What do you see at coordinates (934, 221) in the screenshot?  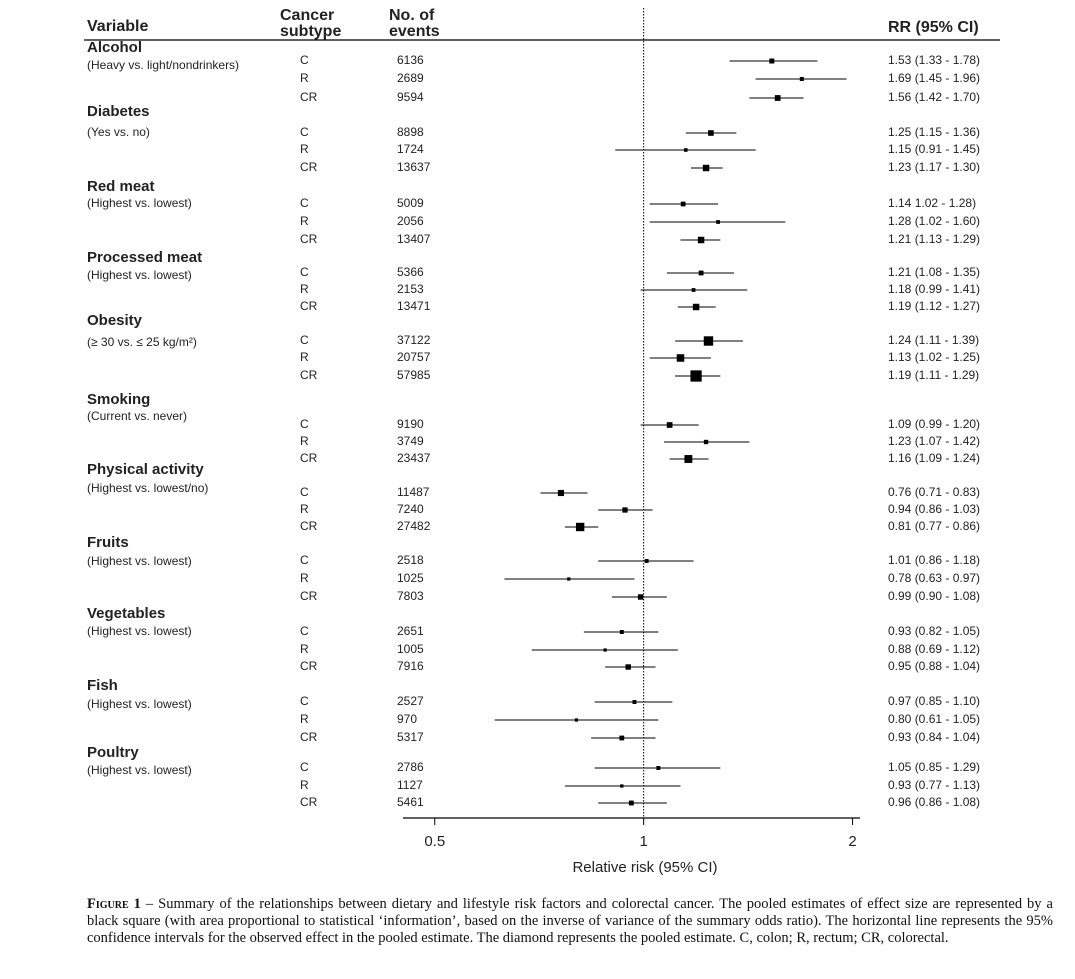 I see `rr-label: 1.28 (1.02 - 1.60)` at bounding box center [934, 221].